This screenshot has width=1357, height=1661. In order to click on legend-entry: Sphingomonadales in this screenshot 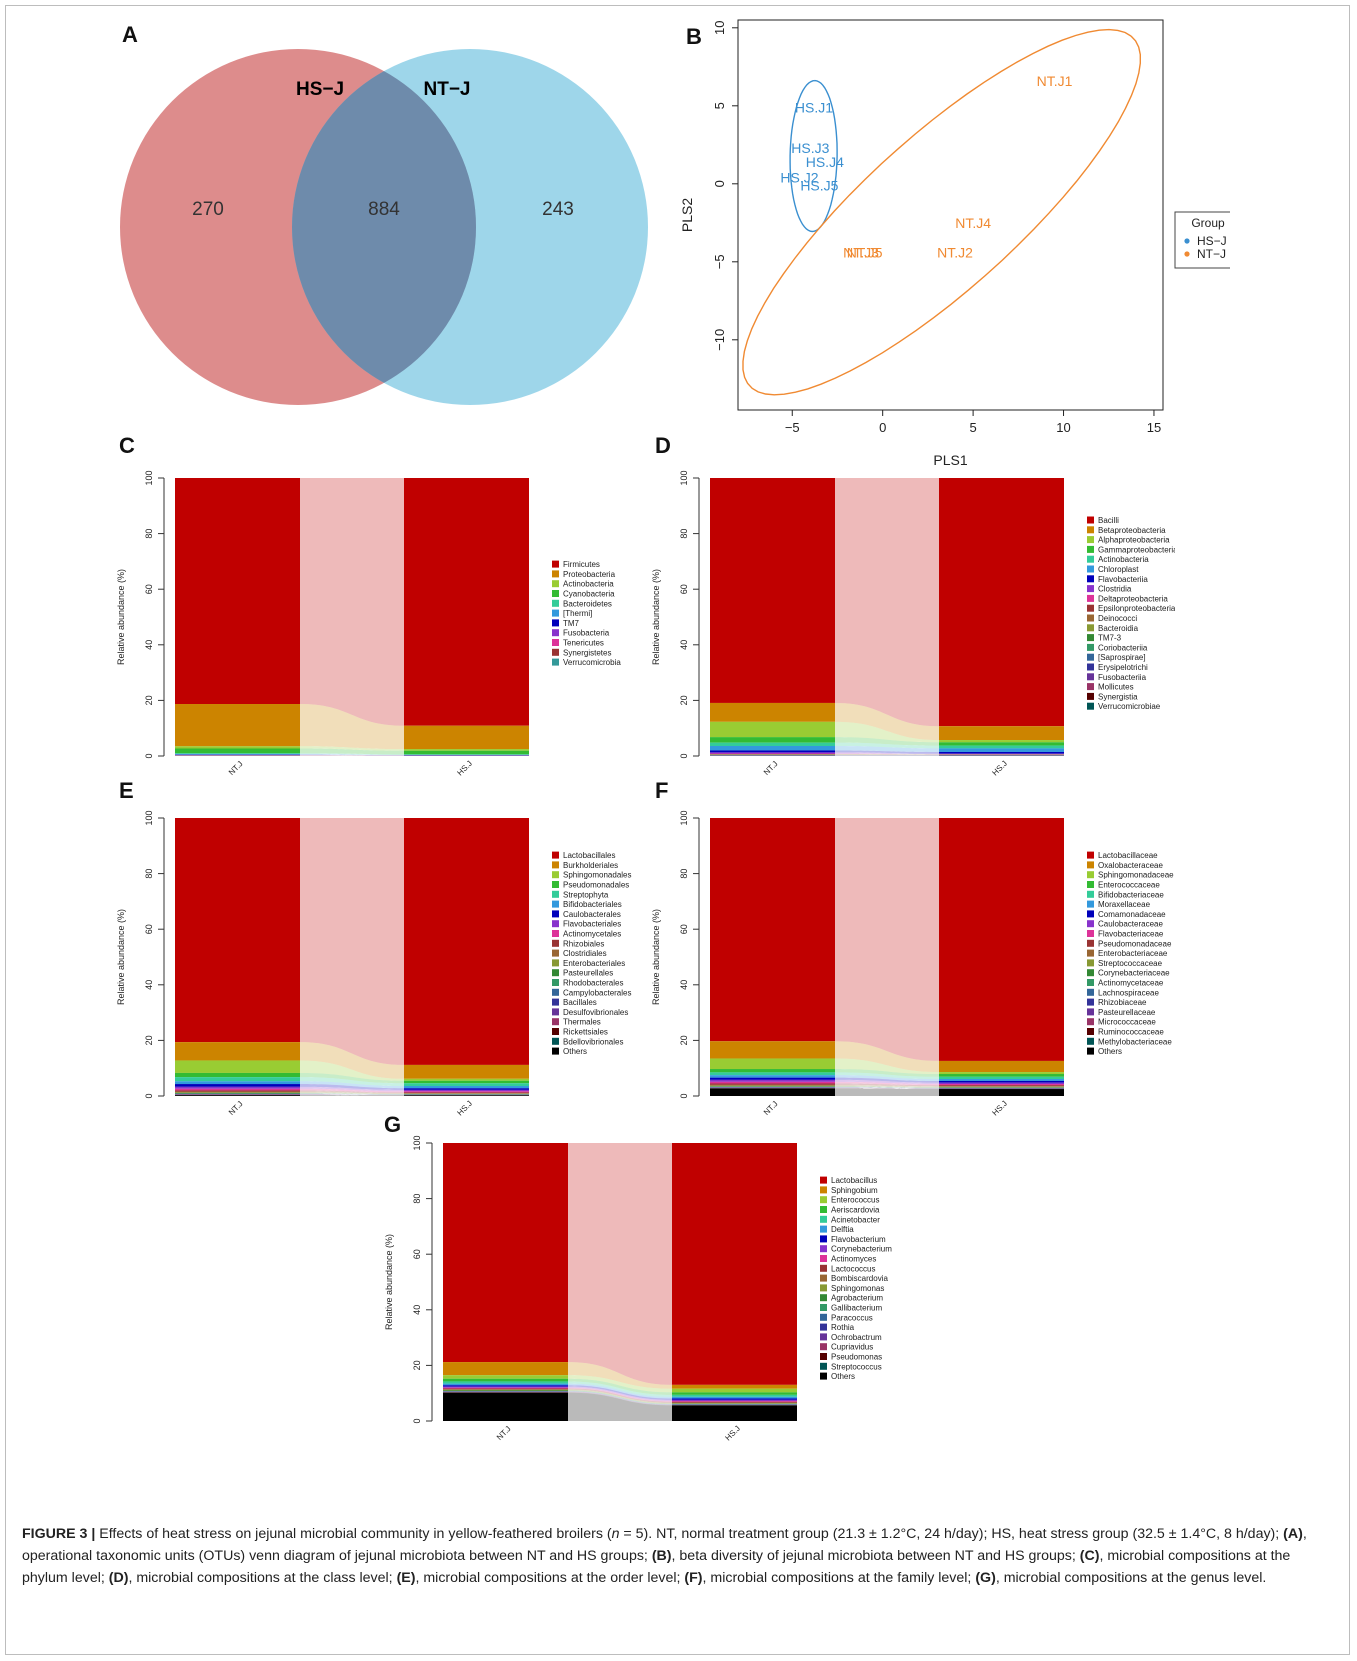, I will do `click(597, 875)`.